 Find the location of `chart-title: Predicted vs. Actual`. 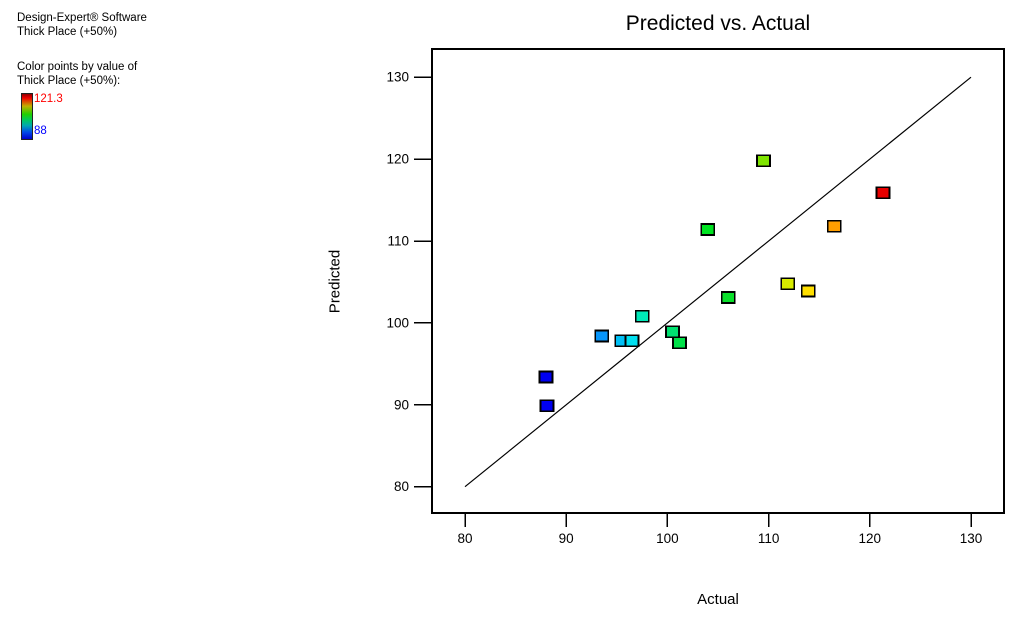

chart-title: Predicted vs. Actual is located at coordinates (718, 23).